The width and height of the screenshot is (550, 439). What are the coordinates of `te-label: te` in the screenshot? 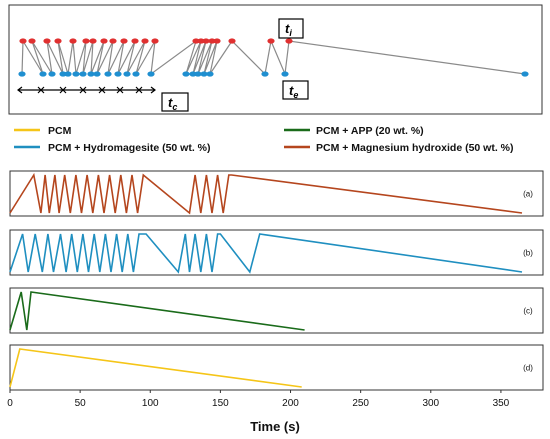 It's located at (293, 91).